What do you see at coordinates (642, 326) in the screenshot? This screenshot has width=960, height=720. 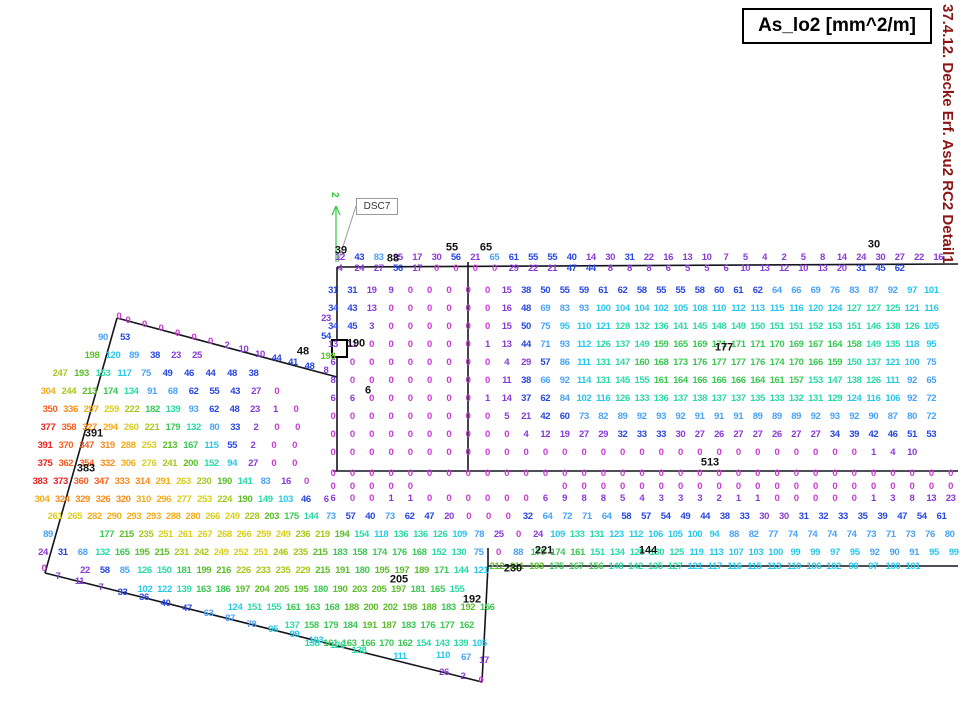 I see `value-label: 132` at bounding box center [642, 326].